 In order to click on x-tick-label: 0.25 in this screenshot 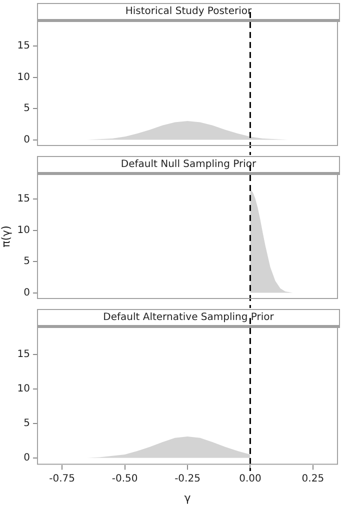, I will do `click(313, 478)`.